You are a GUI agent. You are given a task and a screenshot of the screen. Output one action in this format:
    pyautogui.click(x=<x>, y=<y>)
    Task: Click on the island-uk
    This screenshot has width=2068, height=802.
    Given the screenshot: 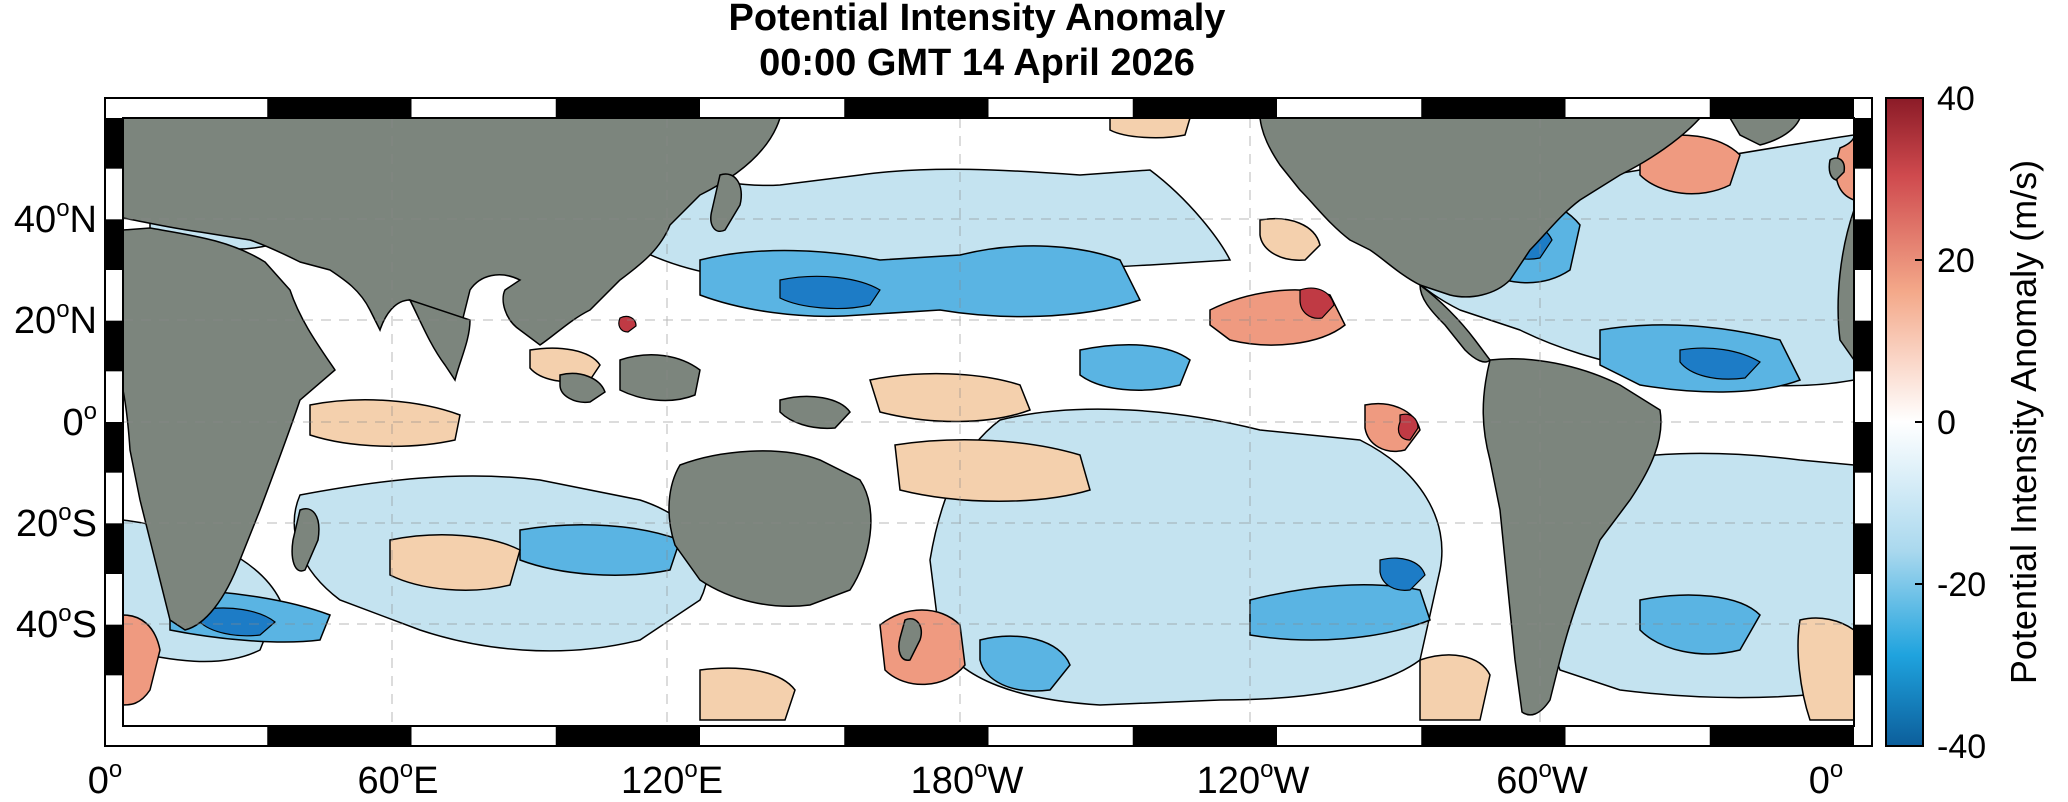 What is the action you would take?
    pyautogui.click(x=1837, y=169)
    